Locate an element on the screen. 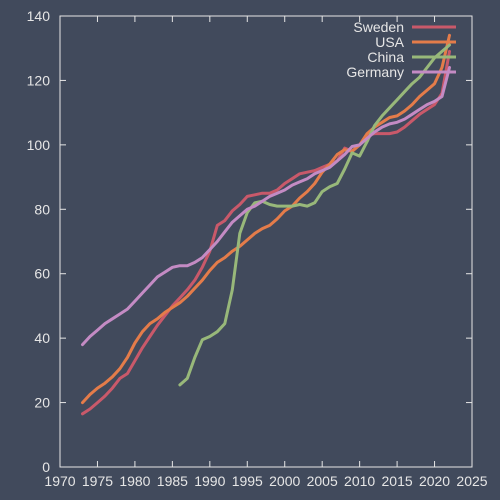  legend-label-sweden: Sweden is located at coordinates (378, 27).